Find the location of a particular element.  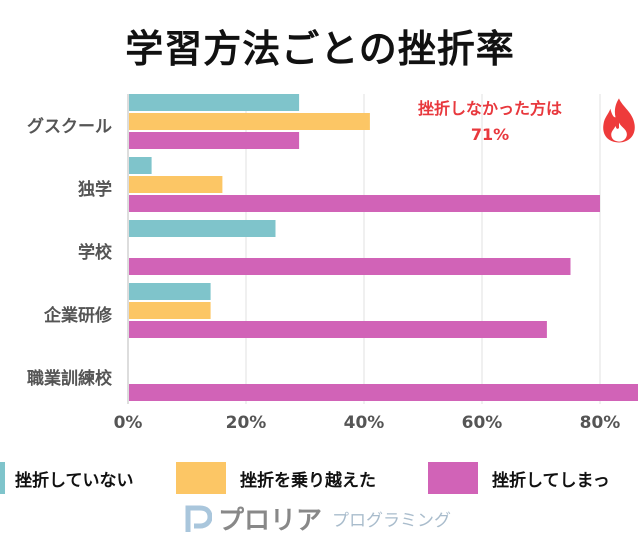

x-tick-label: 60% is located at coordinates (482, 423).